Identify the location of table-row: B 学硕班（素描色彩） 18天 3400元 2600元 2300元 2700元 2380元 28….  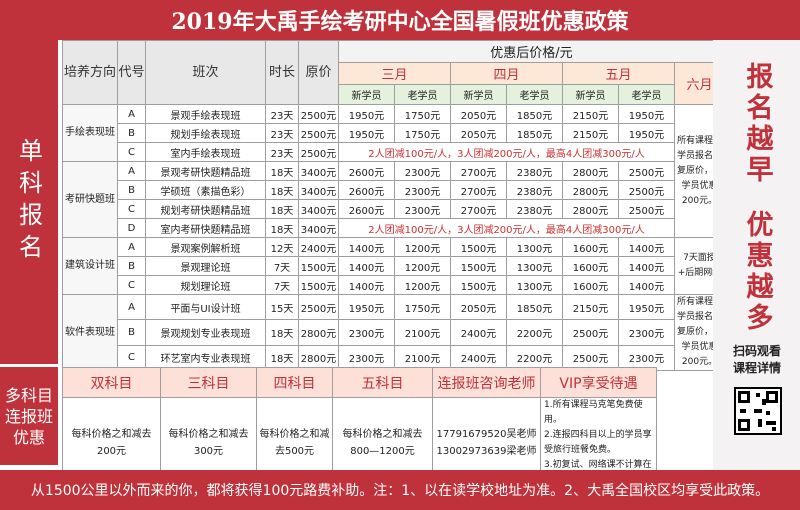
(394, 190).